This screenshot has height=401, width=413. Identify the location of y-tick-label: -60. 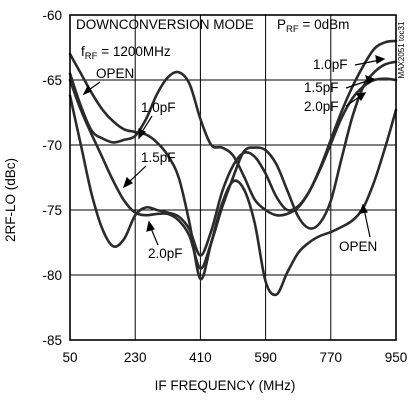
(52, 15).